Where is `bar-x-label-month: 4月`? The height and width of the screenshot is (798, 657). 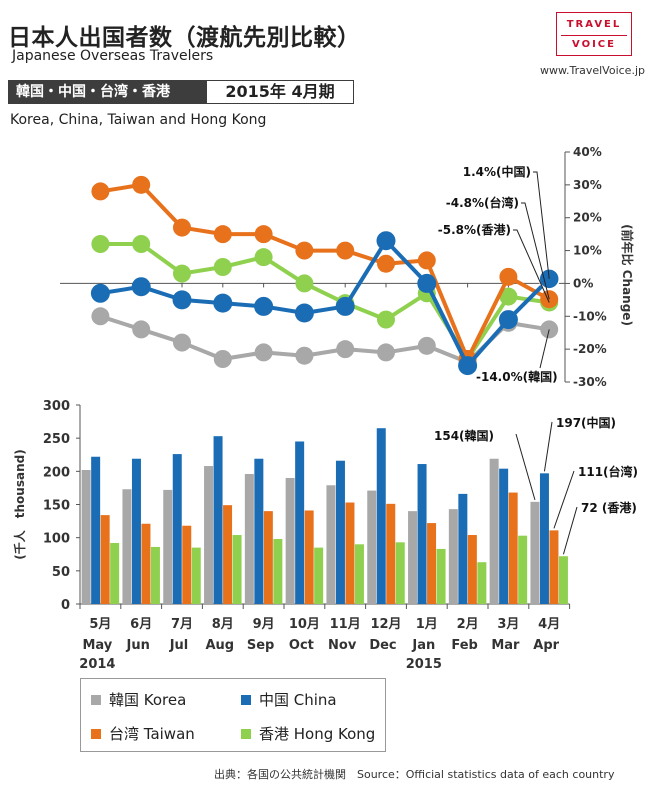 bar-x-label-month: 4月 is located at coordinates (549, 624).